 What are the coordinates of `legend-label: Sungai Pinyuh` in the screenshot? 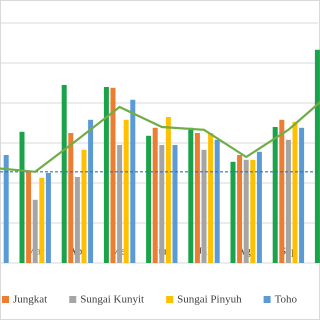 It's located at (209, 300).